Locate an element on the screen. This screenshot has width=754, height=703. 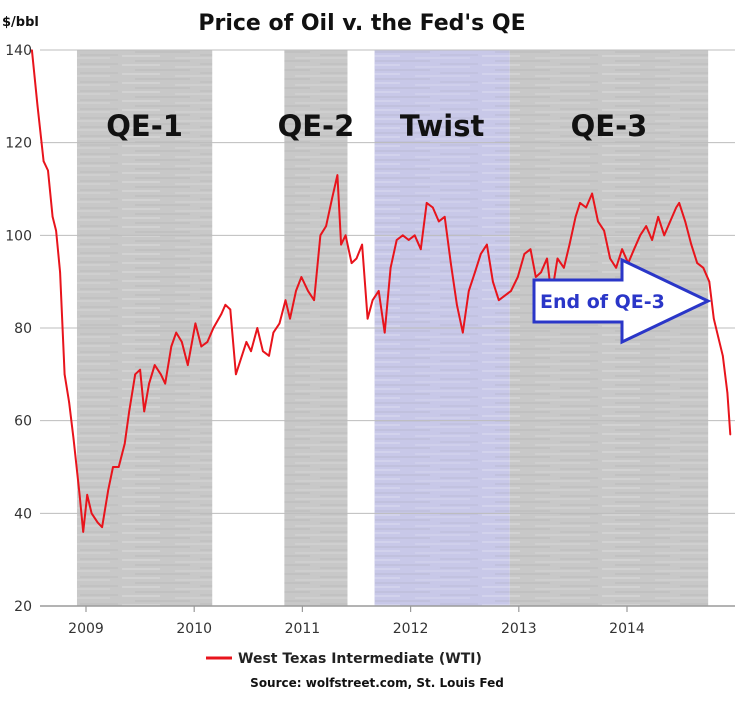
x-tick-2009: 2009 is located at coordinates (86, 629).